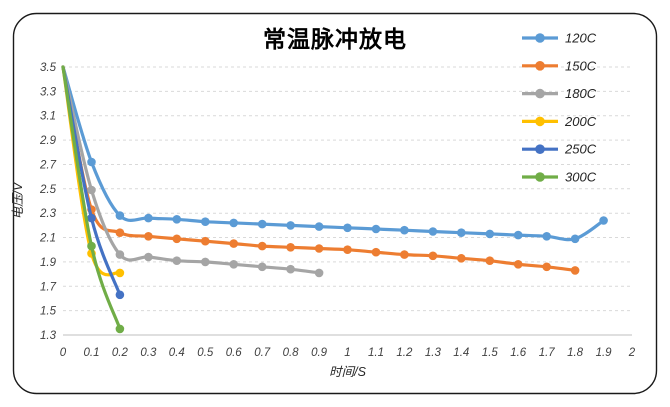 The image size is (670, 407). I want to click on x-tick-label: 1.2, so click(404, 353).